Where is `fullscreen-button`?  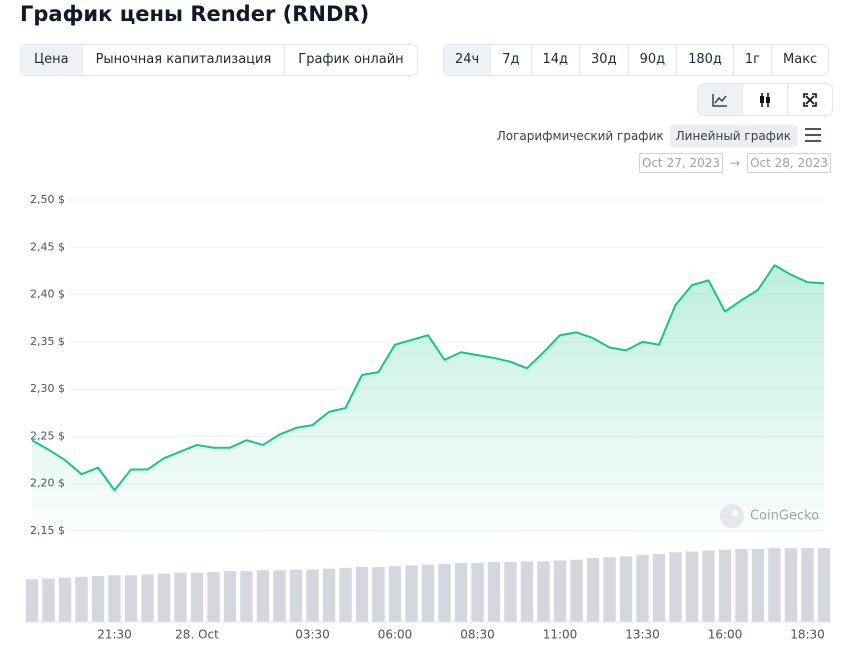 fullscreen-button is located at coordinates (809, 99).